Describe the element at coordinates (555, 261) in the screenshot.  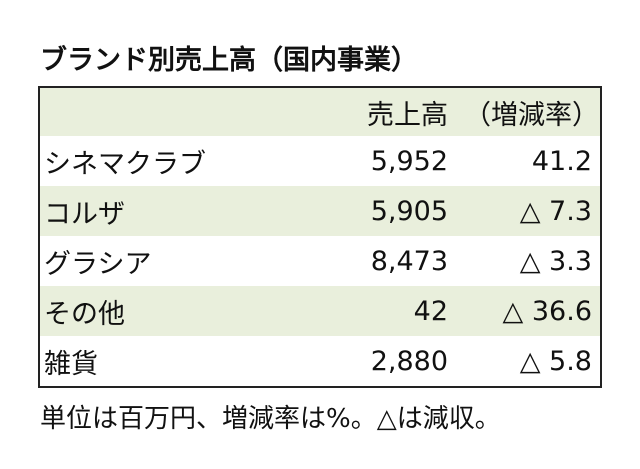
I see `rate-value: △ 3.3` at that location.